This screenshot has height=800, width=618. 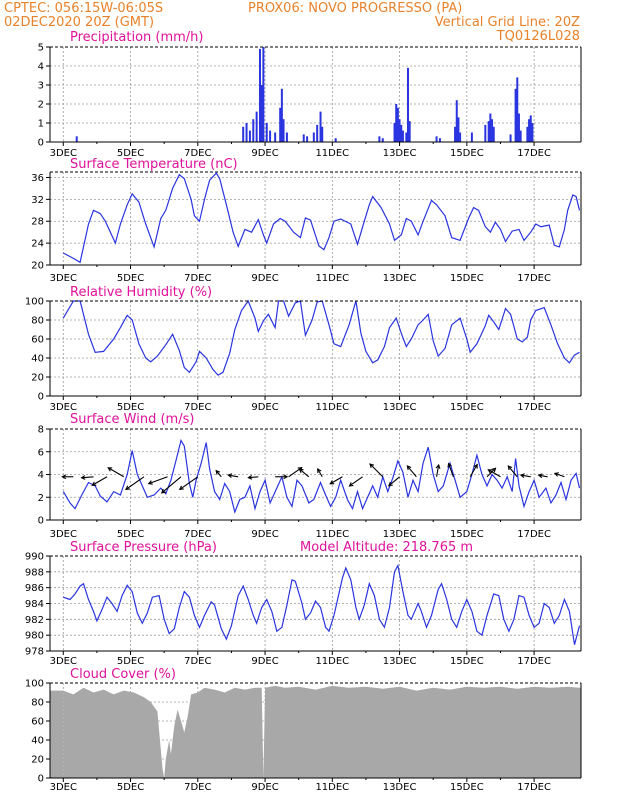 I want to click on y-tick-label-cloud-2: 40, so click(x=37, y=741).